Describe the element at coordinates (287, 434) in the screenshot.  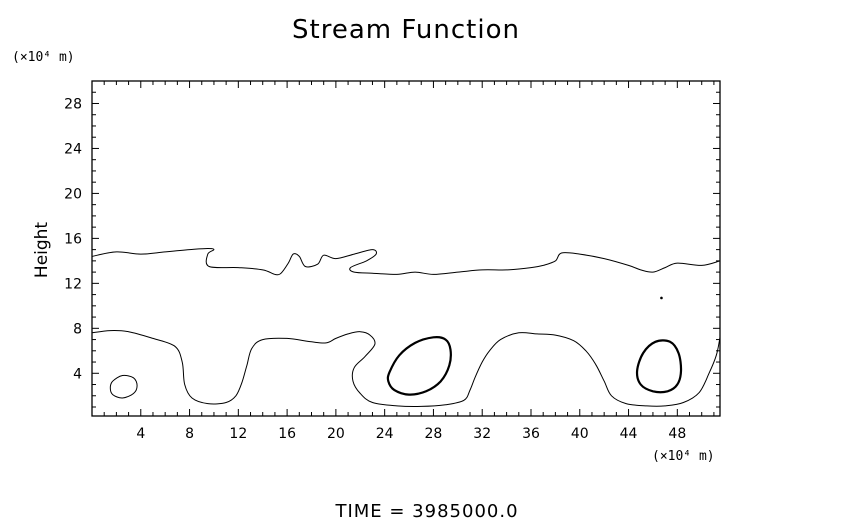
I see `x-tick-label: 16` at that location.